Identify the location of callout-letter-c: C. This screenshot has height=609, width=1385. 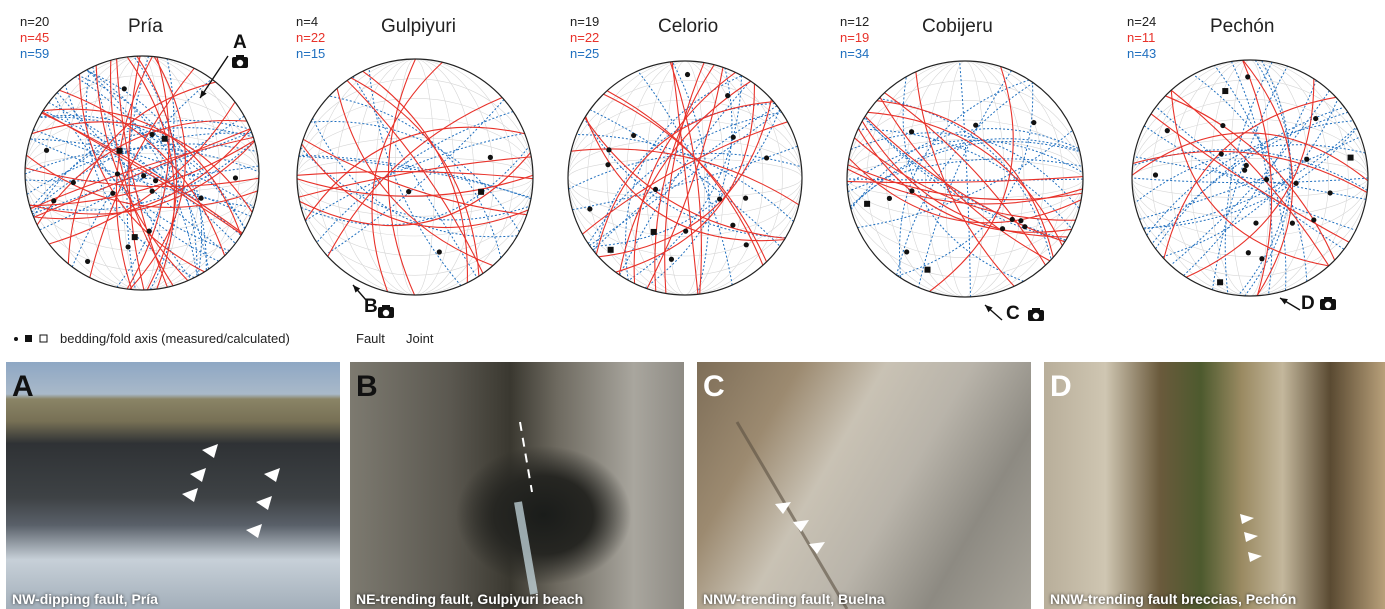
(1013, 313).